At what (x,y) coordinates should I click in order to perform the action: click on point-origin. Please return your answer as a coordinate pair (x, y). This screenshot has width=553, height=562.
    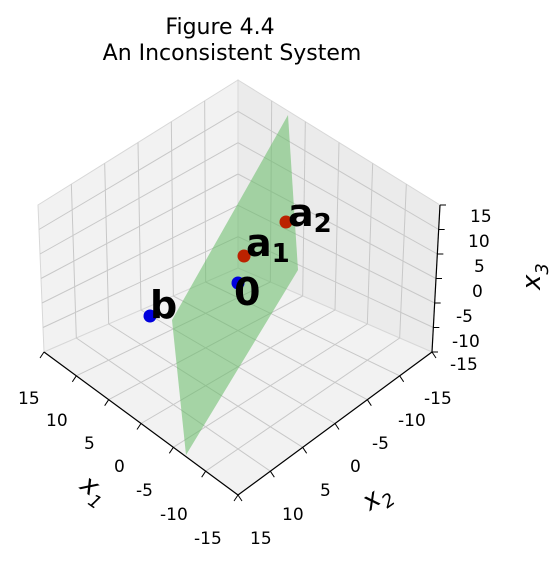
    Looking at the image, I should click on (238, 283).